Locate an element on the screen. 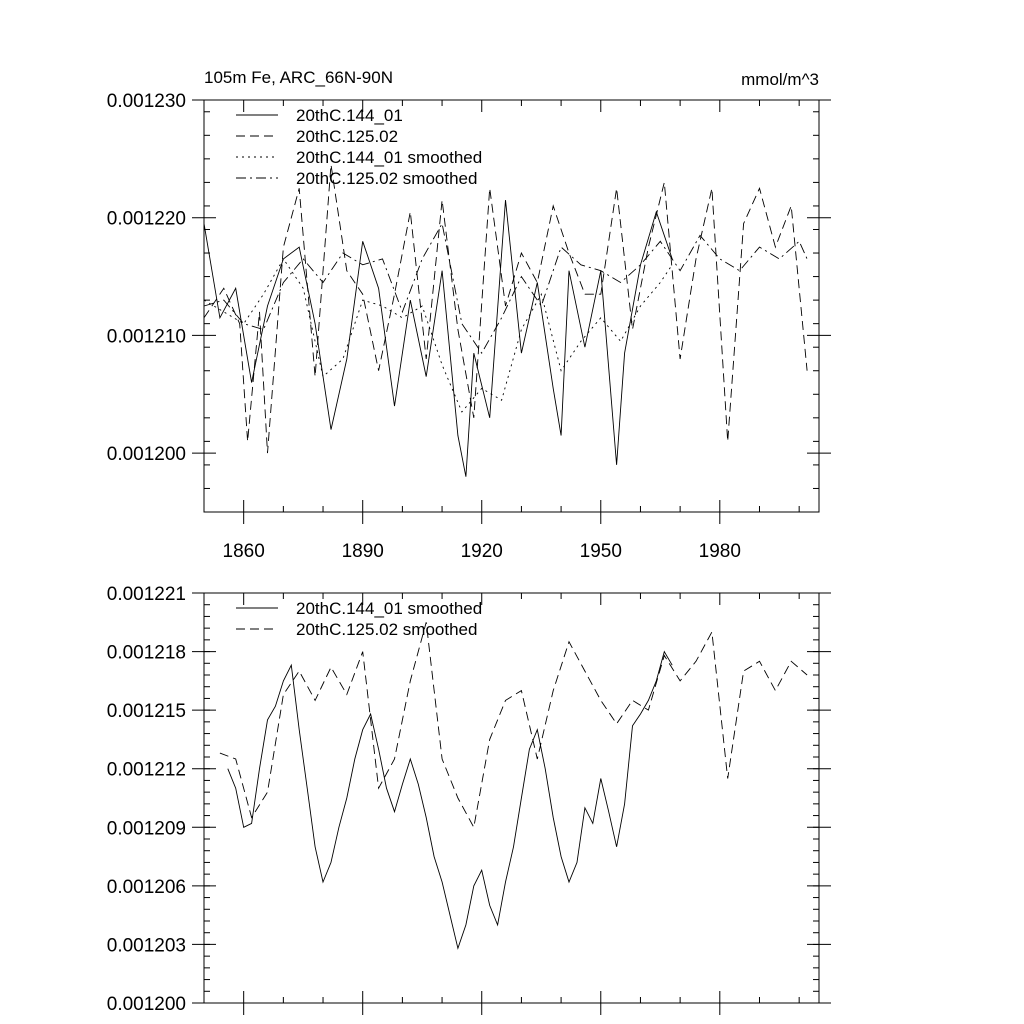 Image resolution: width=1024 pixels, height=1024 pixels. top-title: 105m Fe, ARC_66N-90N is located at coordinates (298, 77).